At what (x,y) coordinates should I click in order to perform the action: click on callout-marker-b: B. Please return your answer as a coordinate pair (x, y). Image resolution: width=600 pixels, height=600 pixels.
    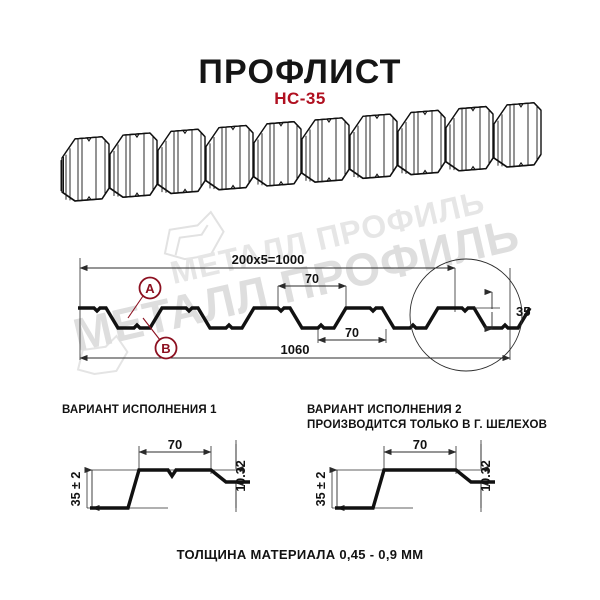
    Looking at the image, I should click on (160, 338).